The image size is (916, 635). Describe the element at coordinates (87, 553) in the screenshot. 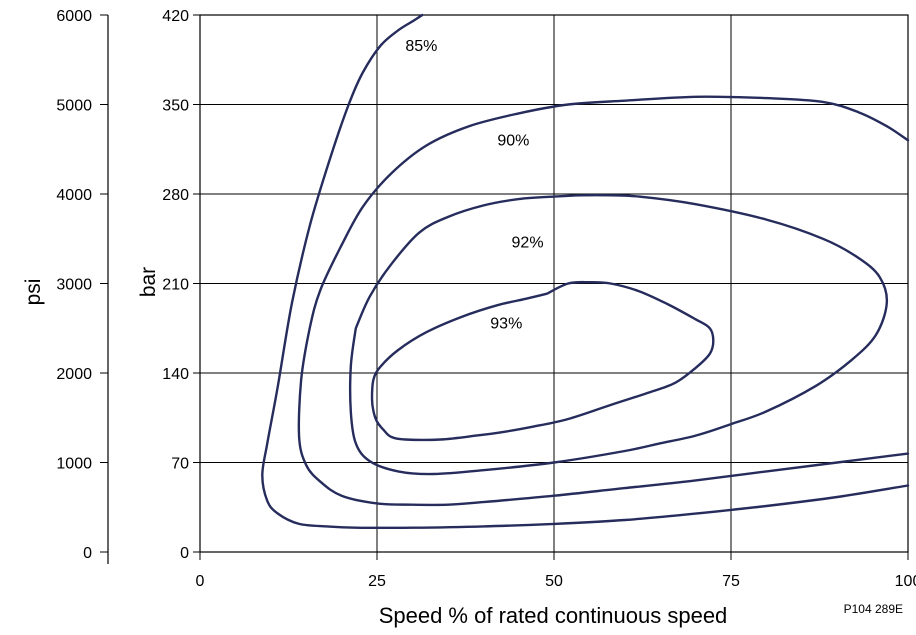

I see `psi-tick-label: 0` at that location.